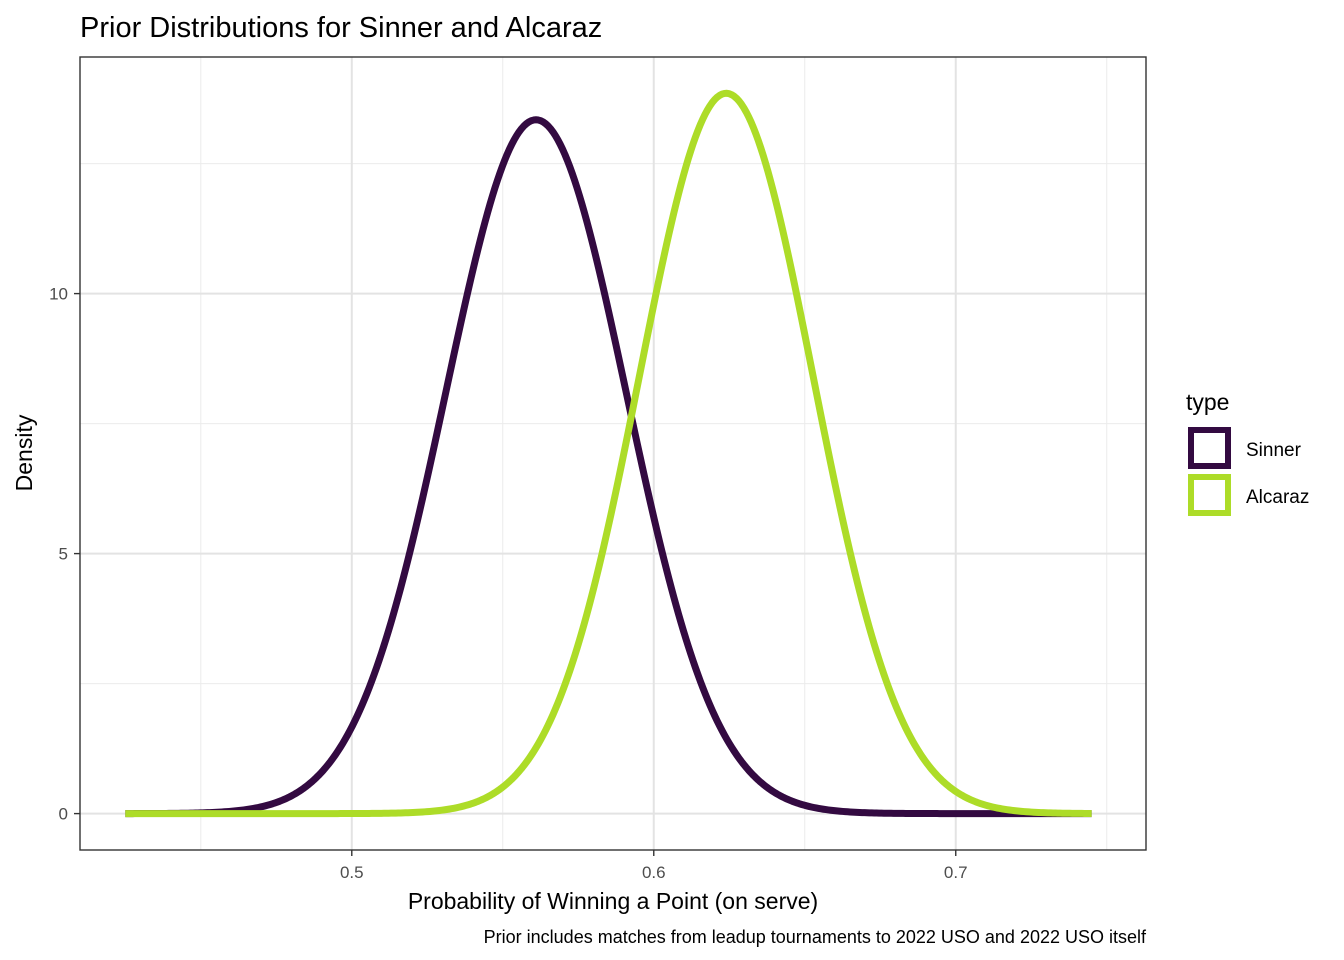 The image size is (1344, 960). Describe the element at coordinates (1209, 448) in the screenshot. I see `legend-key-sinner` at that location.